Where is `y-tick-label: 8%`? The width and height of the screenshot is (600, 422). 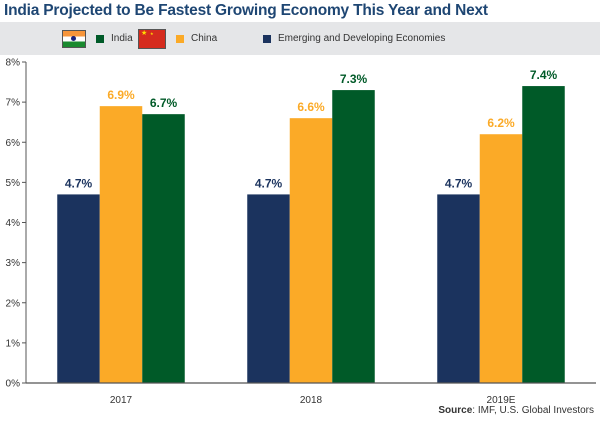
y-tick-label: 8% is located at coordinates (13, 63).